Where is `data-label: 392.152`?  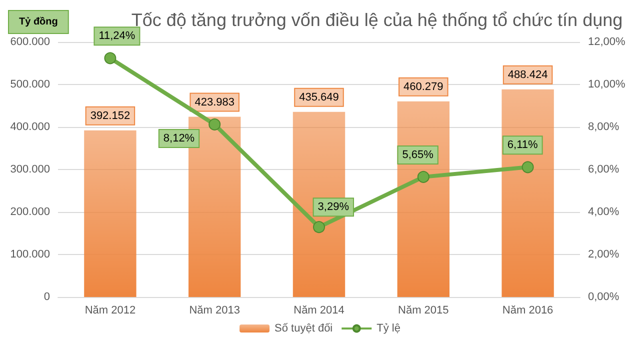 data-label: 392.152 is located at coordinates (110, 116).